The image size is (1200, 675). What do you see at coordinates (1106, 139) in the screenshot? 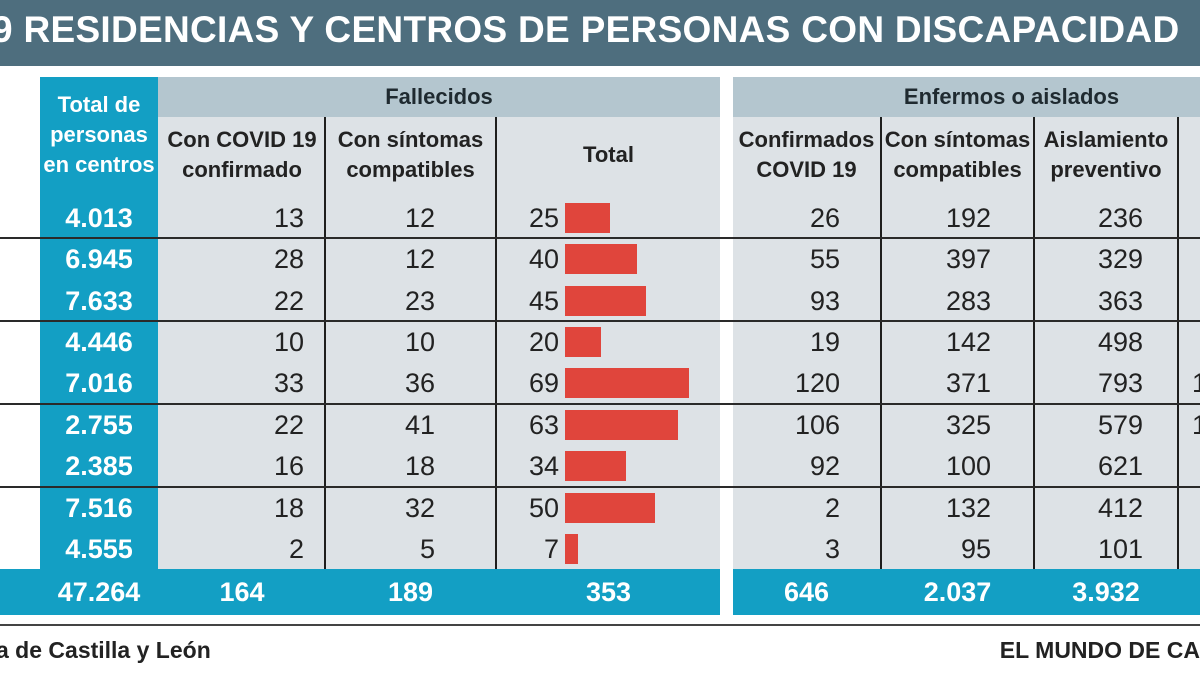
I see `subheader-aislamiento-line1: Aislamiento` at bounding box center [1106, 139].